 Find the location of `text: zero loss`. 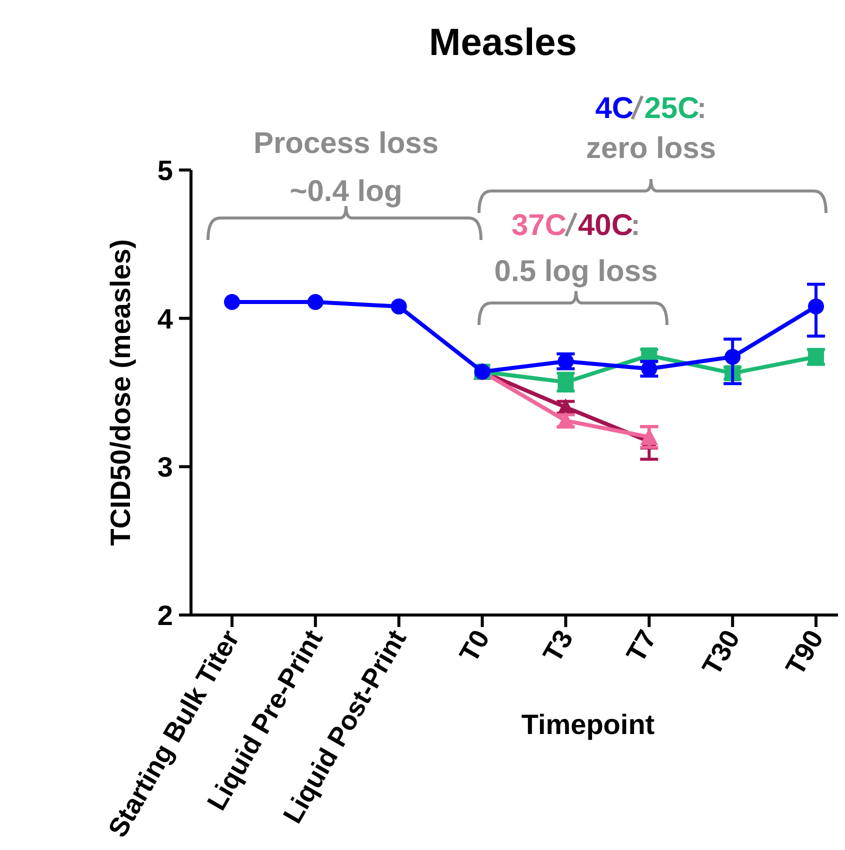

text: zero loss is located at coordinates (651, 148).